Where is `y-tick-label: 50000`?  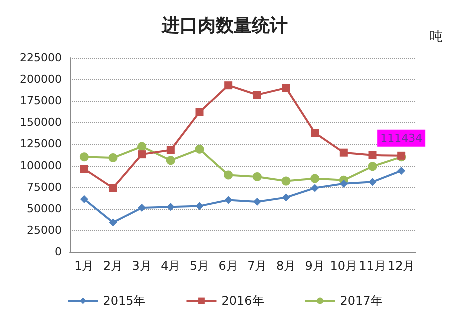
y-tick-label: 50000 is located at coordinates (44, 209).